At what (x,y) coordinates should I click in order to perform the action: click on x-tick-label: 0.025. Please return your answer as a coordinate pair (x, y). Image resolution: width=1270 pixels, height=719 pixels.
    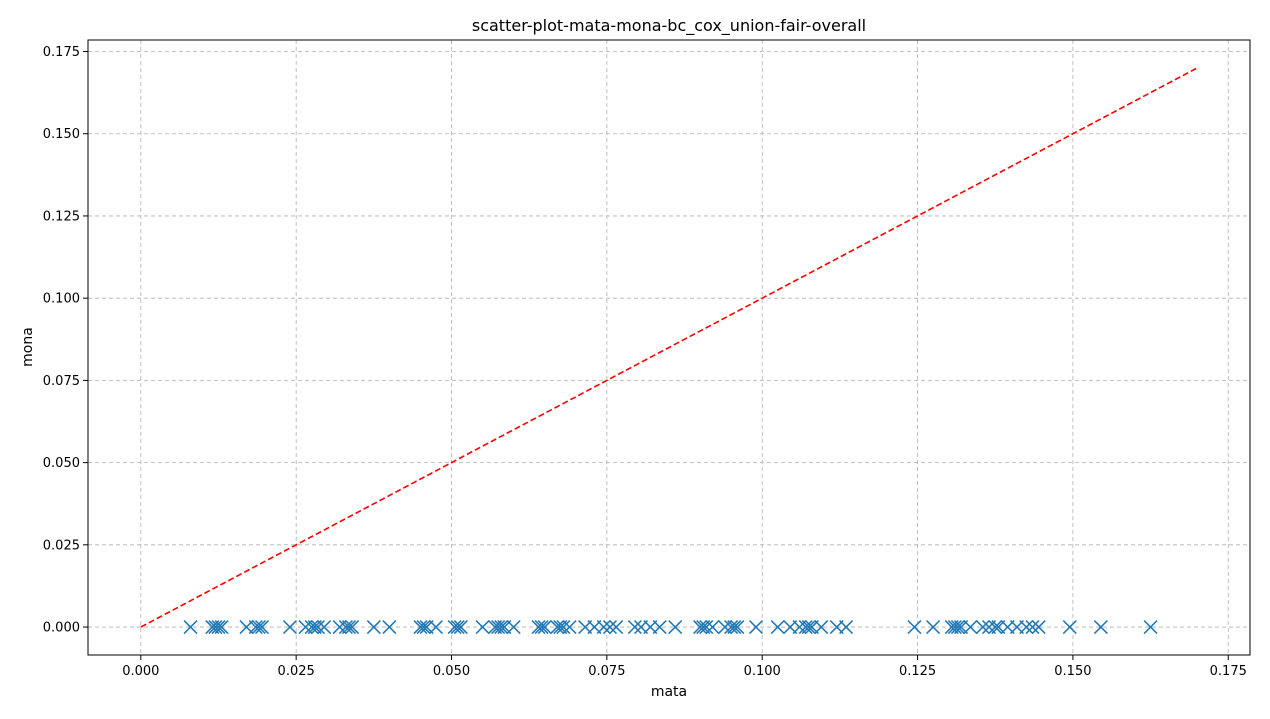
    Looking at the image, I should click on (296, 671).